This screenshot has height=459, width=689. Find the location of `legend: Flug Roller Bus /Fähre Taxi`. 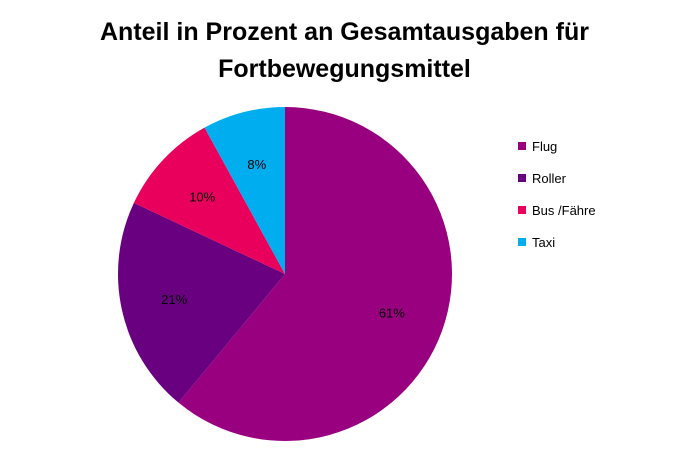

legend: Flug Roller Bus /Fähre Taxi is located at coordinates (557, 194).